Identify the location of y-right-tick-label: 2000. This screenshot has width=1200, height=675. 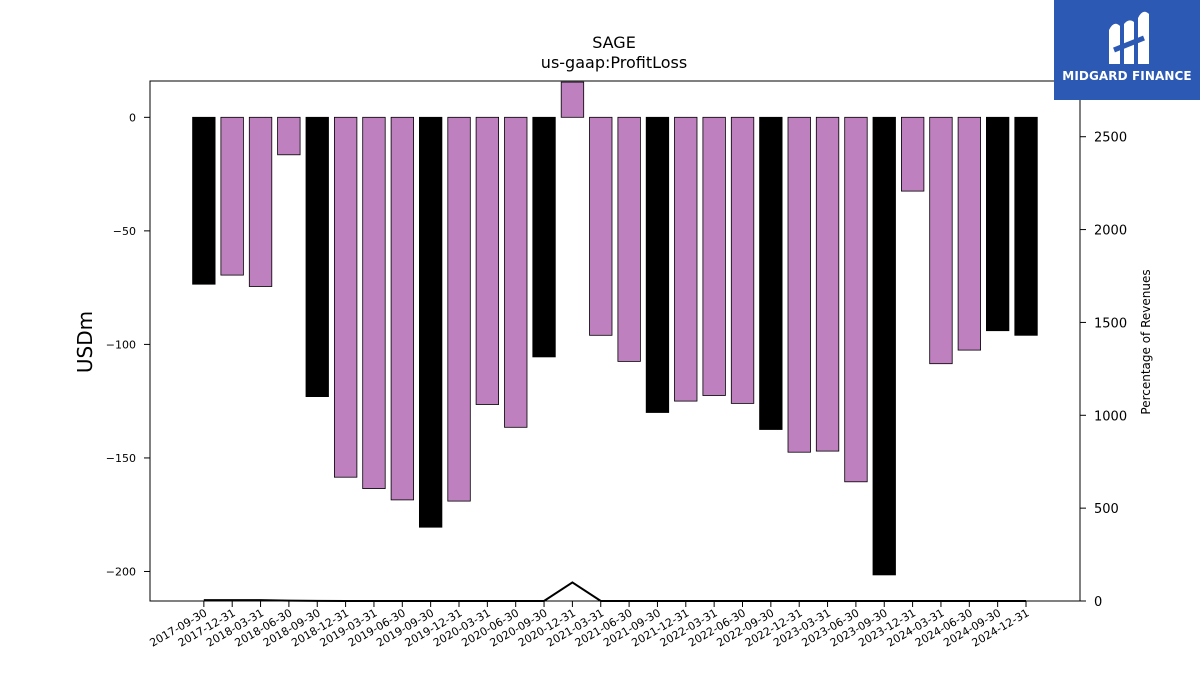
(1110, 231).